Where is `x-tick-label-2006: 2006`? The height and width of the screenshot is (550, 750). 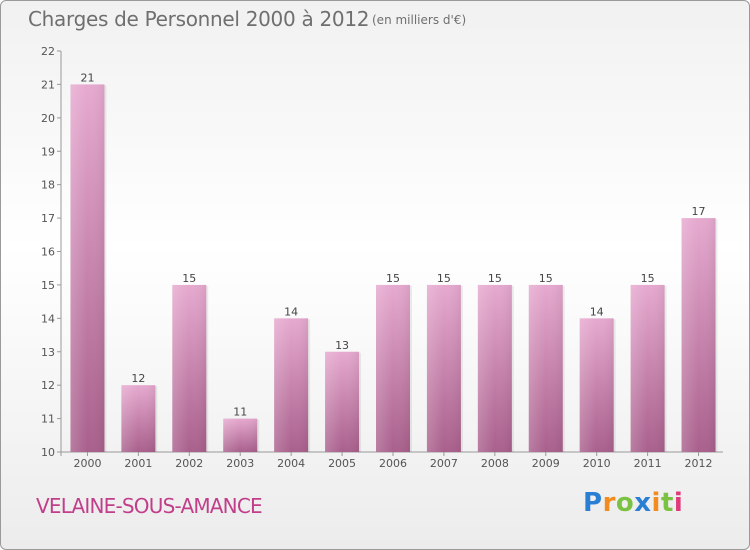
x-tick-label-2006: 2006 is located at coordinates (393, 463).